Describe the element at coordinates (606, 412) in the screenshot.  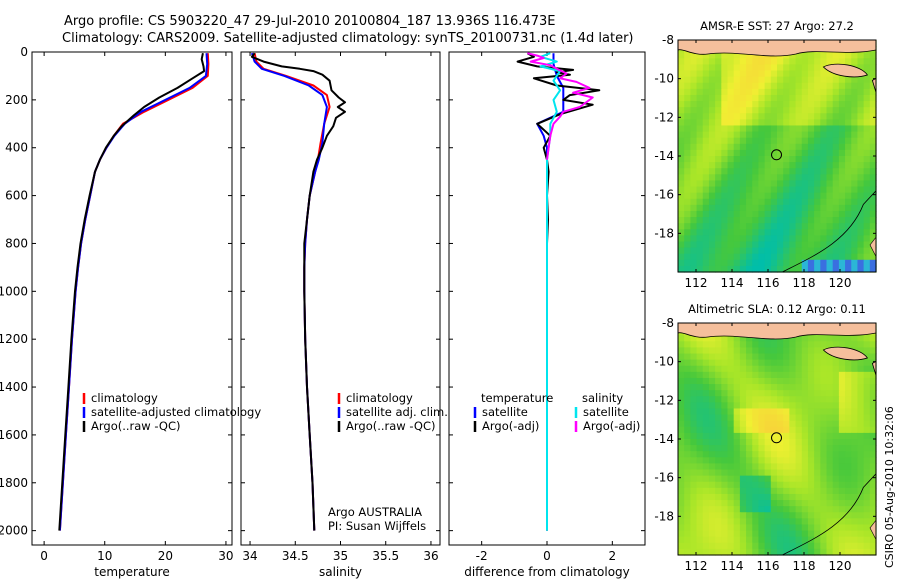
I see `legend-entry: satellite` at that location.